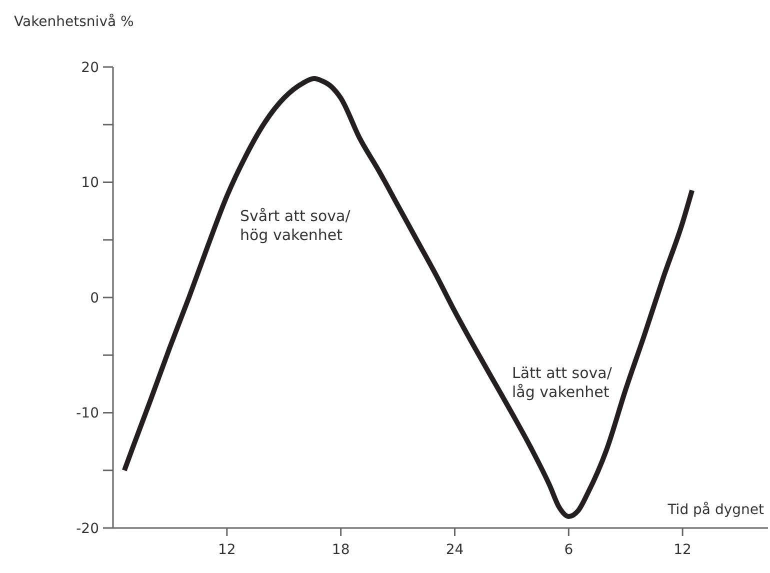 This screenshot has width=770, height=573. What do you see at coordinates (94, 298) in the screenshot?
I see `y-tick-label: 0` at bounding box center [94, 298].